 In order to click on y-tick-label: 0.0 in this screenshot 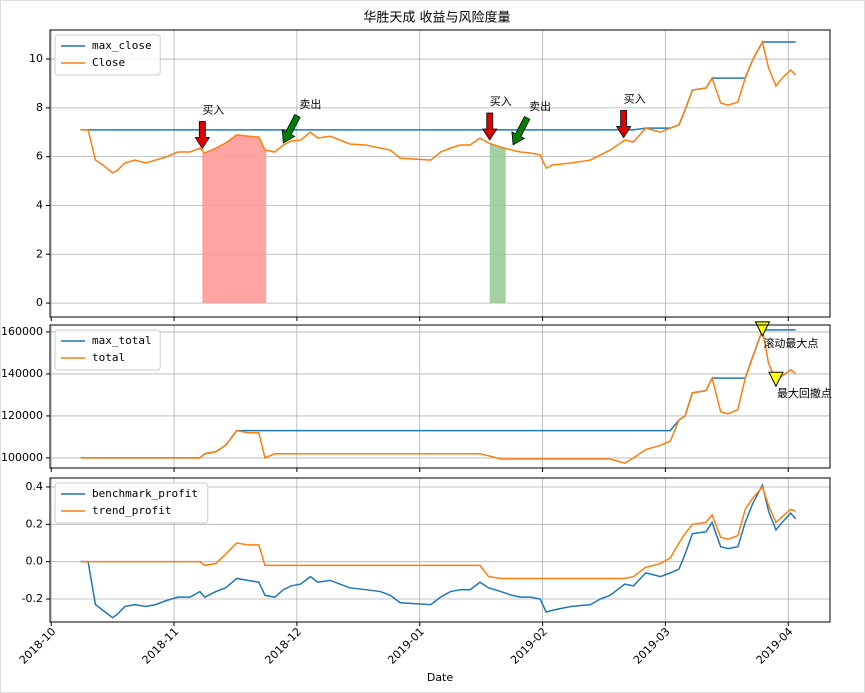, I will do `click(35, 561)`.